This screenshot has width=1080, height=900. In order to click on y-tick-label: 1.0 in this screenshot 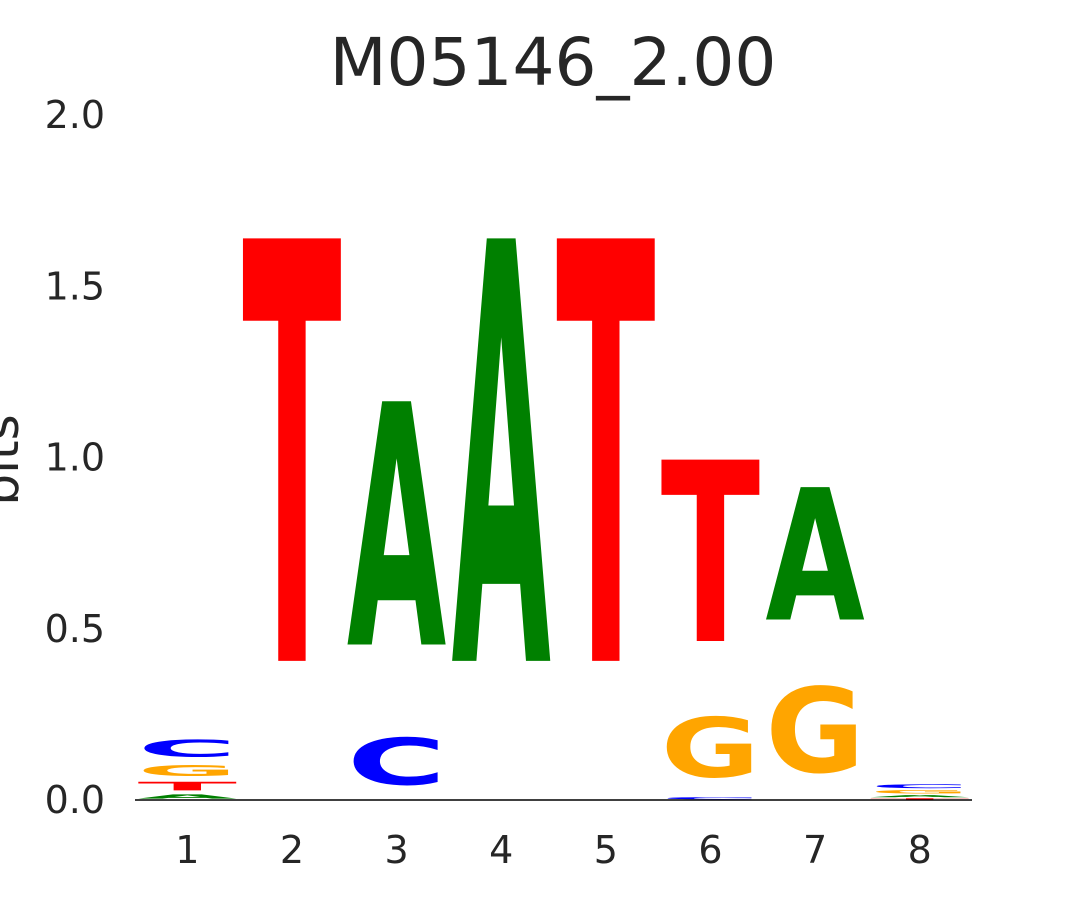, I will do `click(75, 458)`.